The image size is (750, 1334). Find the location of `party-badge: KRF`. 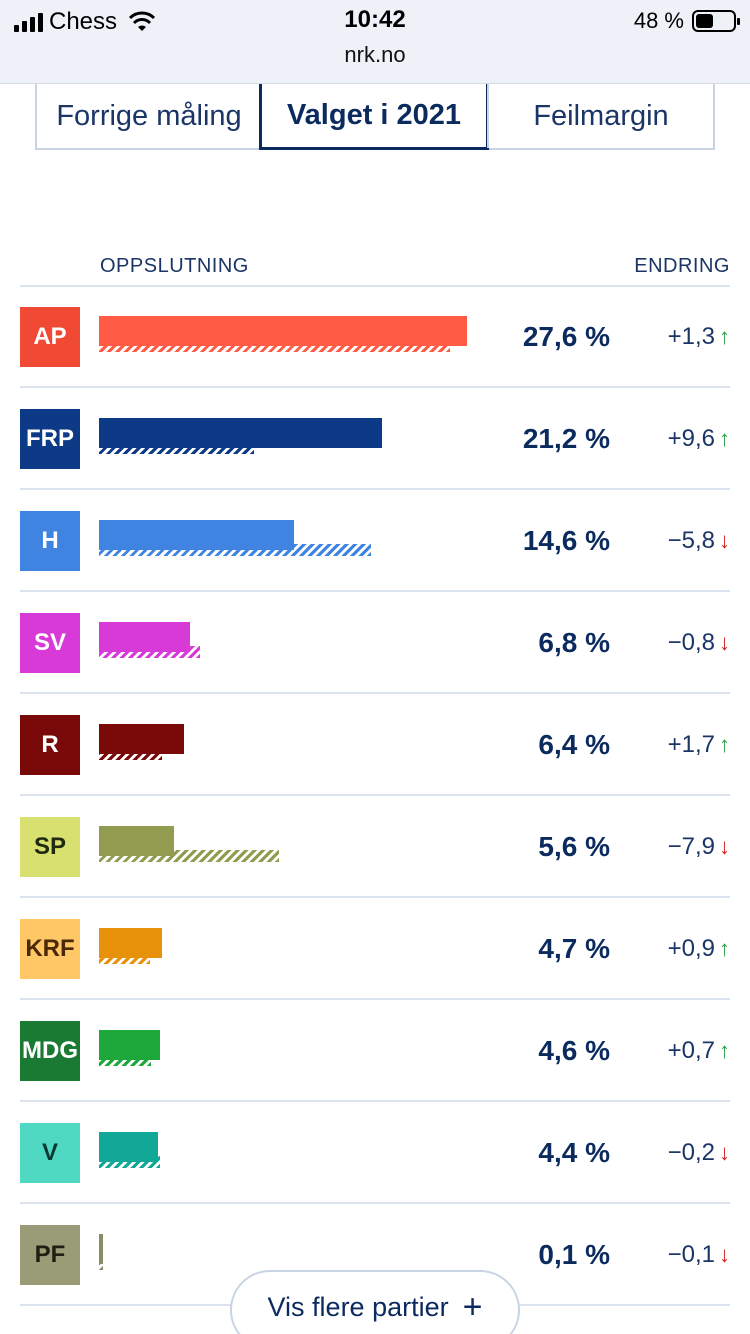

party-badge: KRF is located at coordinates (50, 949).